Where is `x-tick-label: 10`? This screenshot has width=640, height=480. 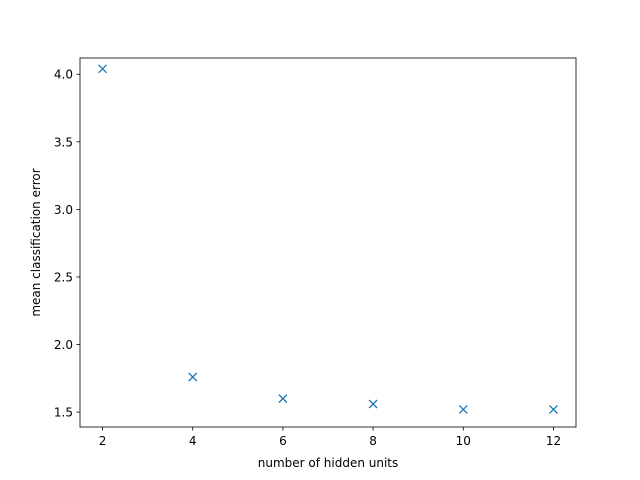
x-tick-label: 10 is located at coordinates (463, 441).